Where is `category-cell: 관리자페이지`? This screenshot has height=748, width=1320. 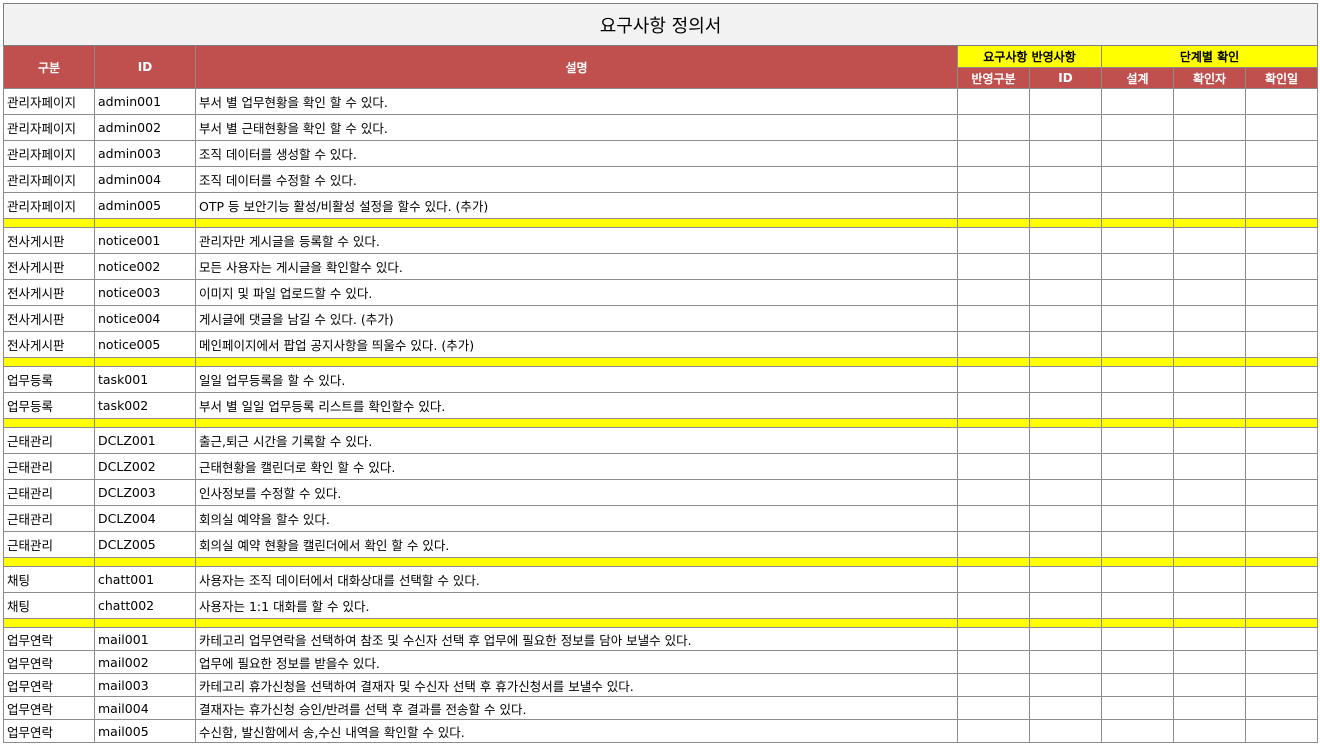
category-cell: 관리자페이지 is located at coordinates (49, 179).